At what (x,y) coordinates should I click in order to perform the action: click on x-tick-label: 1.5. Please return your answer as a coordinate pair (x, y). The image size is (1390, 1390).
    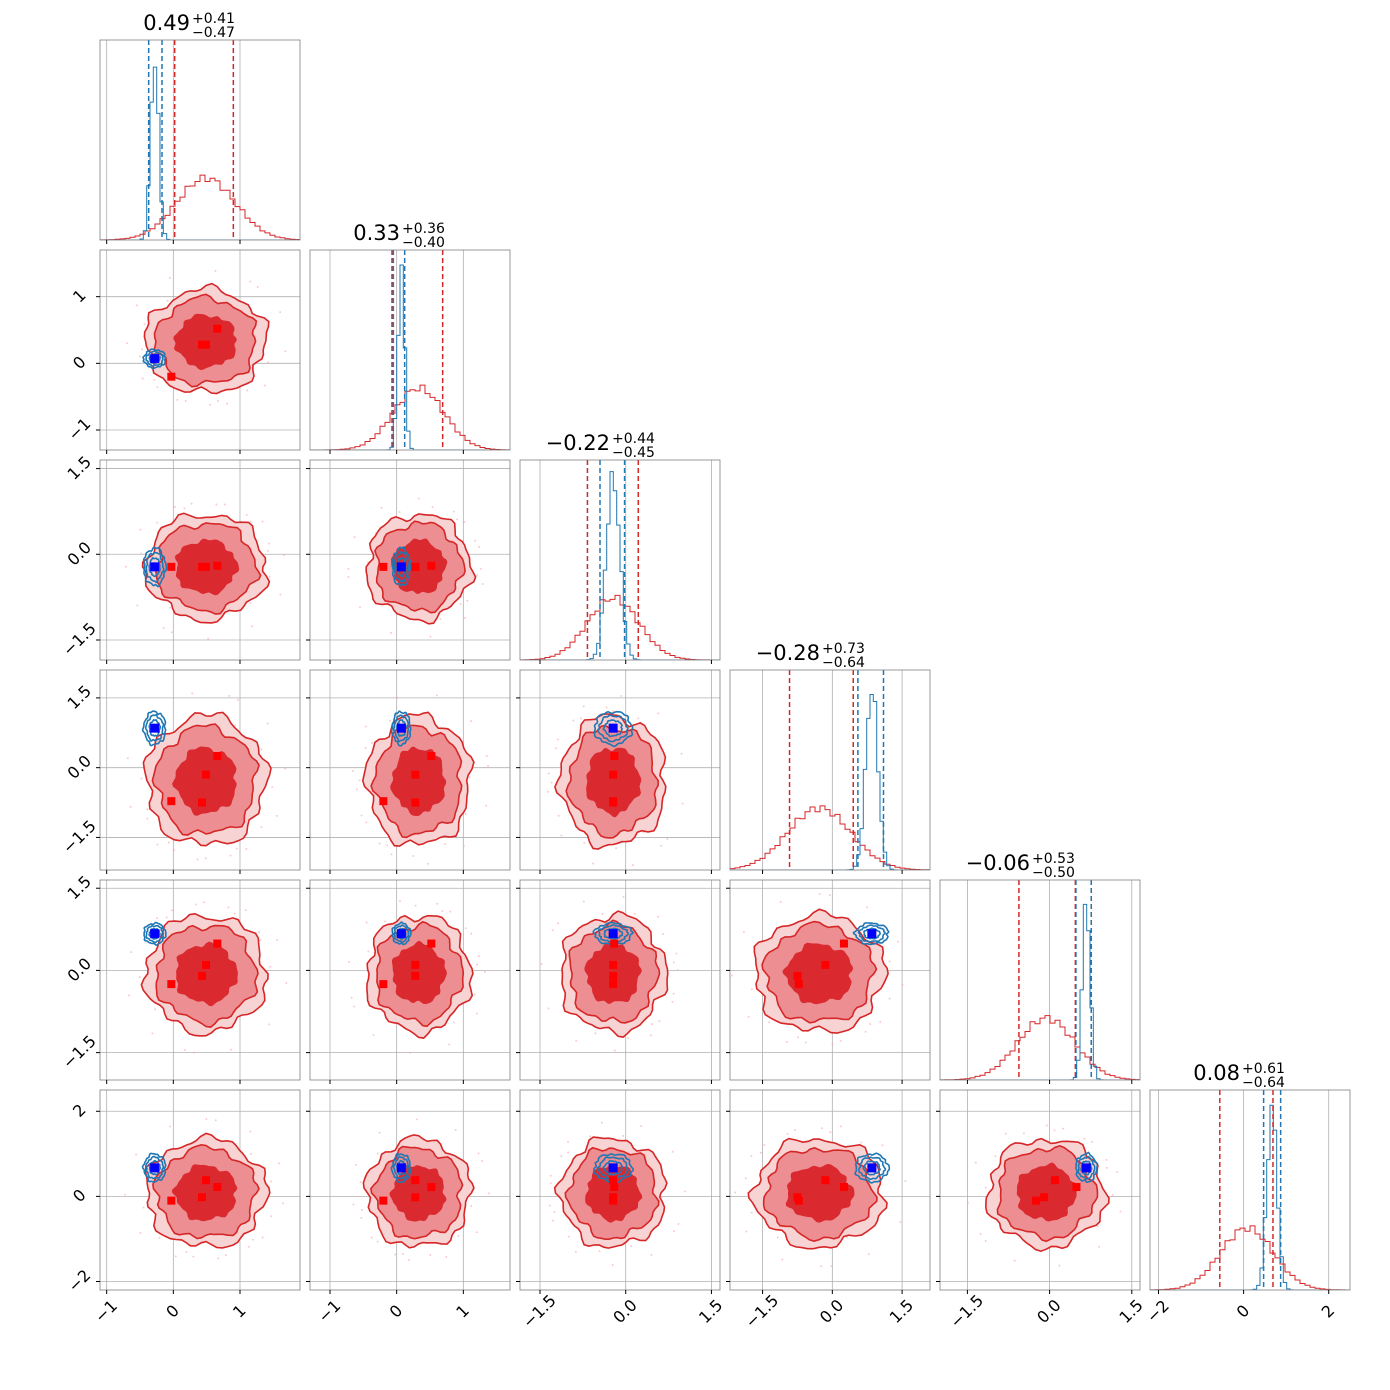
    Looking at the image, I should click on (710, 1311).